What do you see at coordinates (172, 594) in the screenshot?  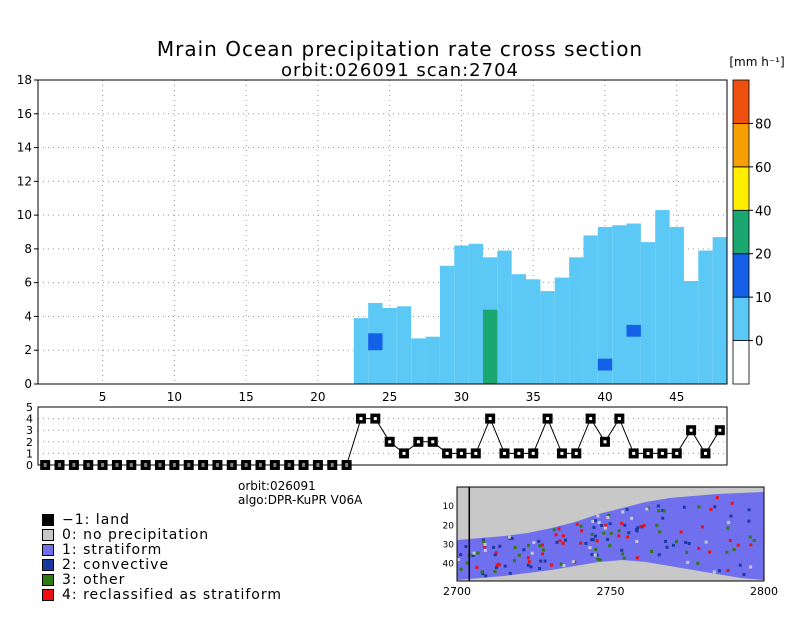 I see `legend-label: 4: reclassified as stratiform` at bounding box center [172, 594].